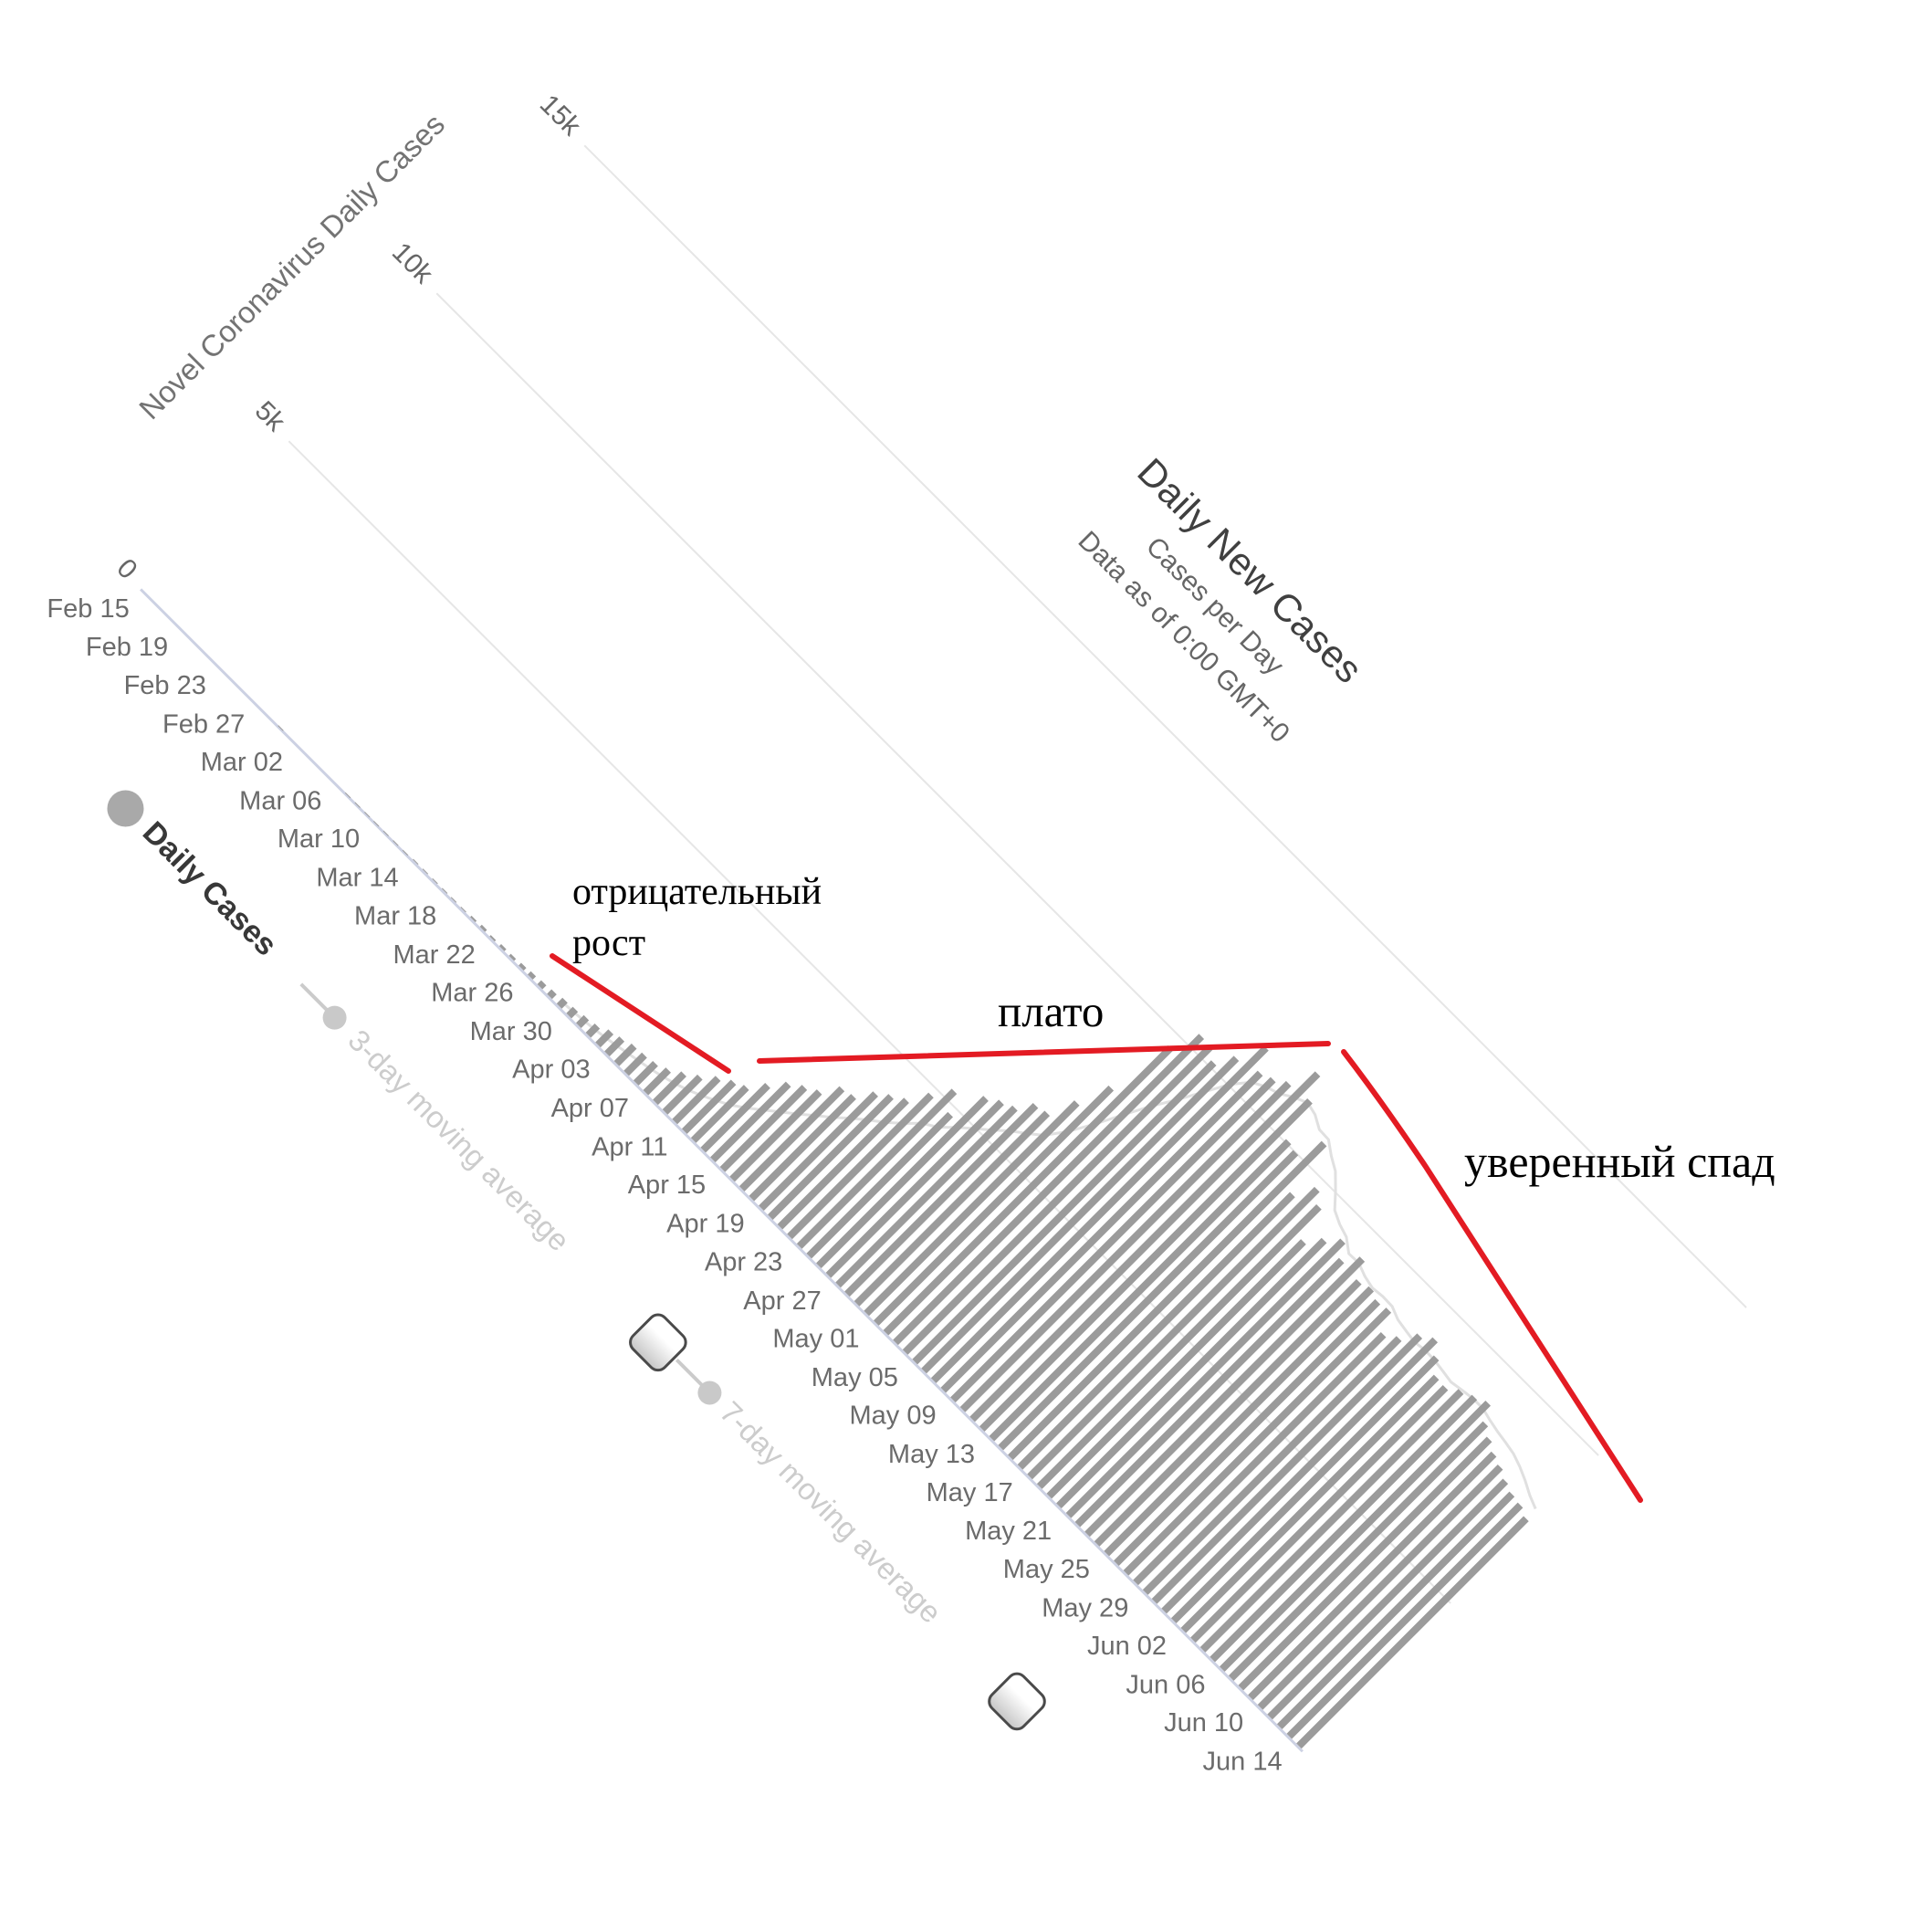 The height and width of the screenshot is (1932, 1906). I want to click on x-tick-label: Mar 18, so click(395, 916).